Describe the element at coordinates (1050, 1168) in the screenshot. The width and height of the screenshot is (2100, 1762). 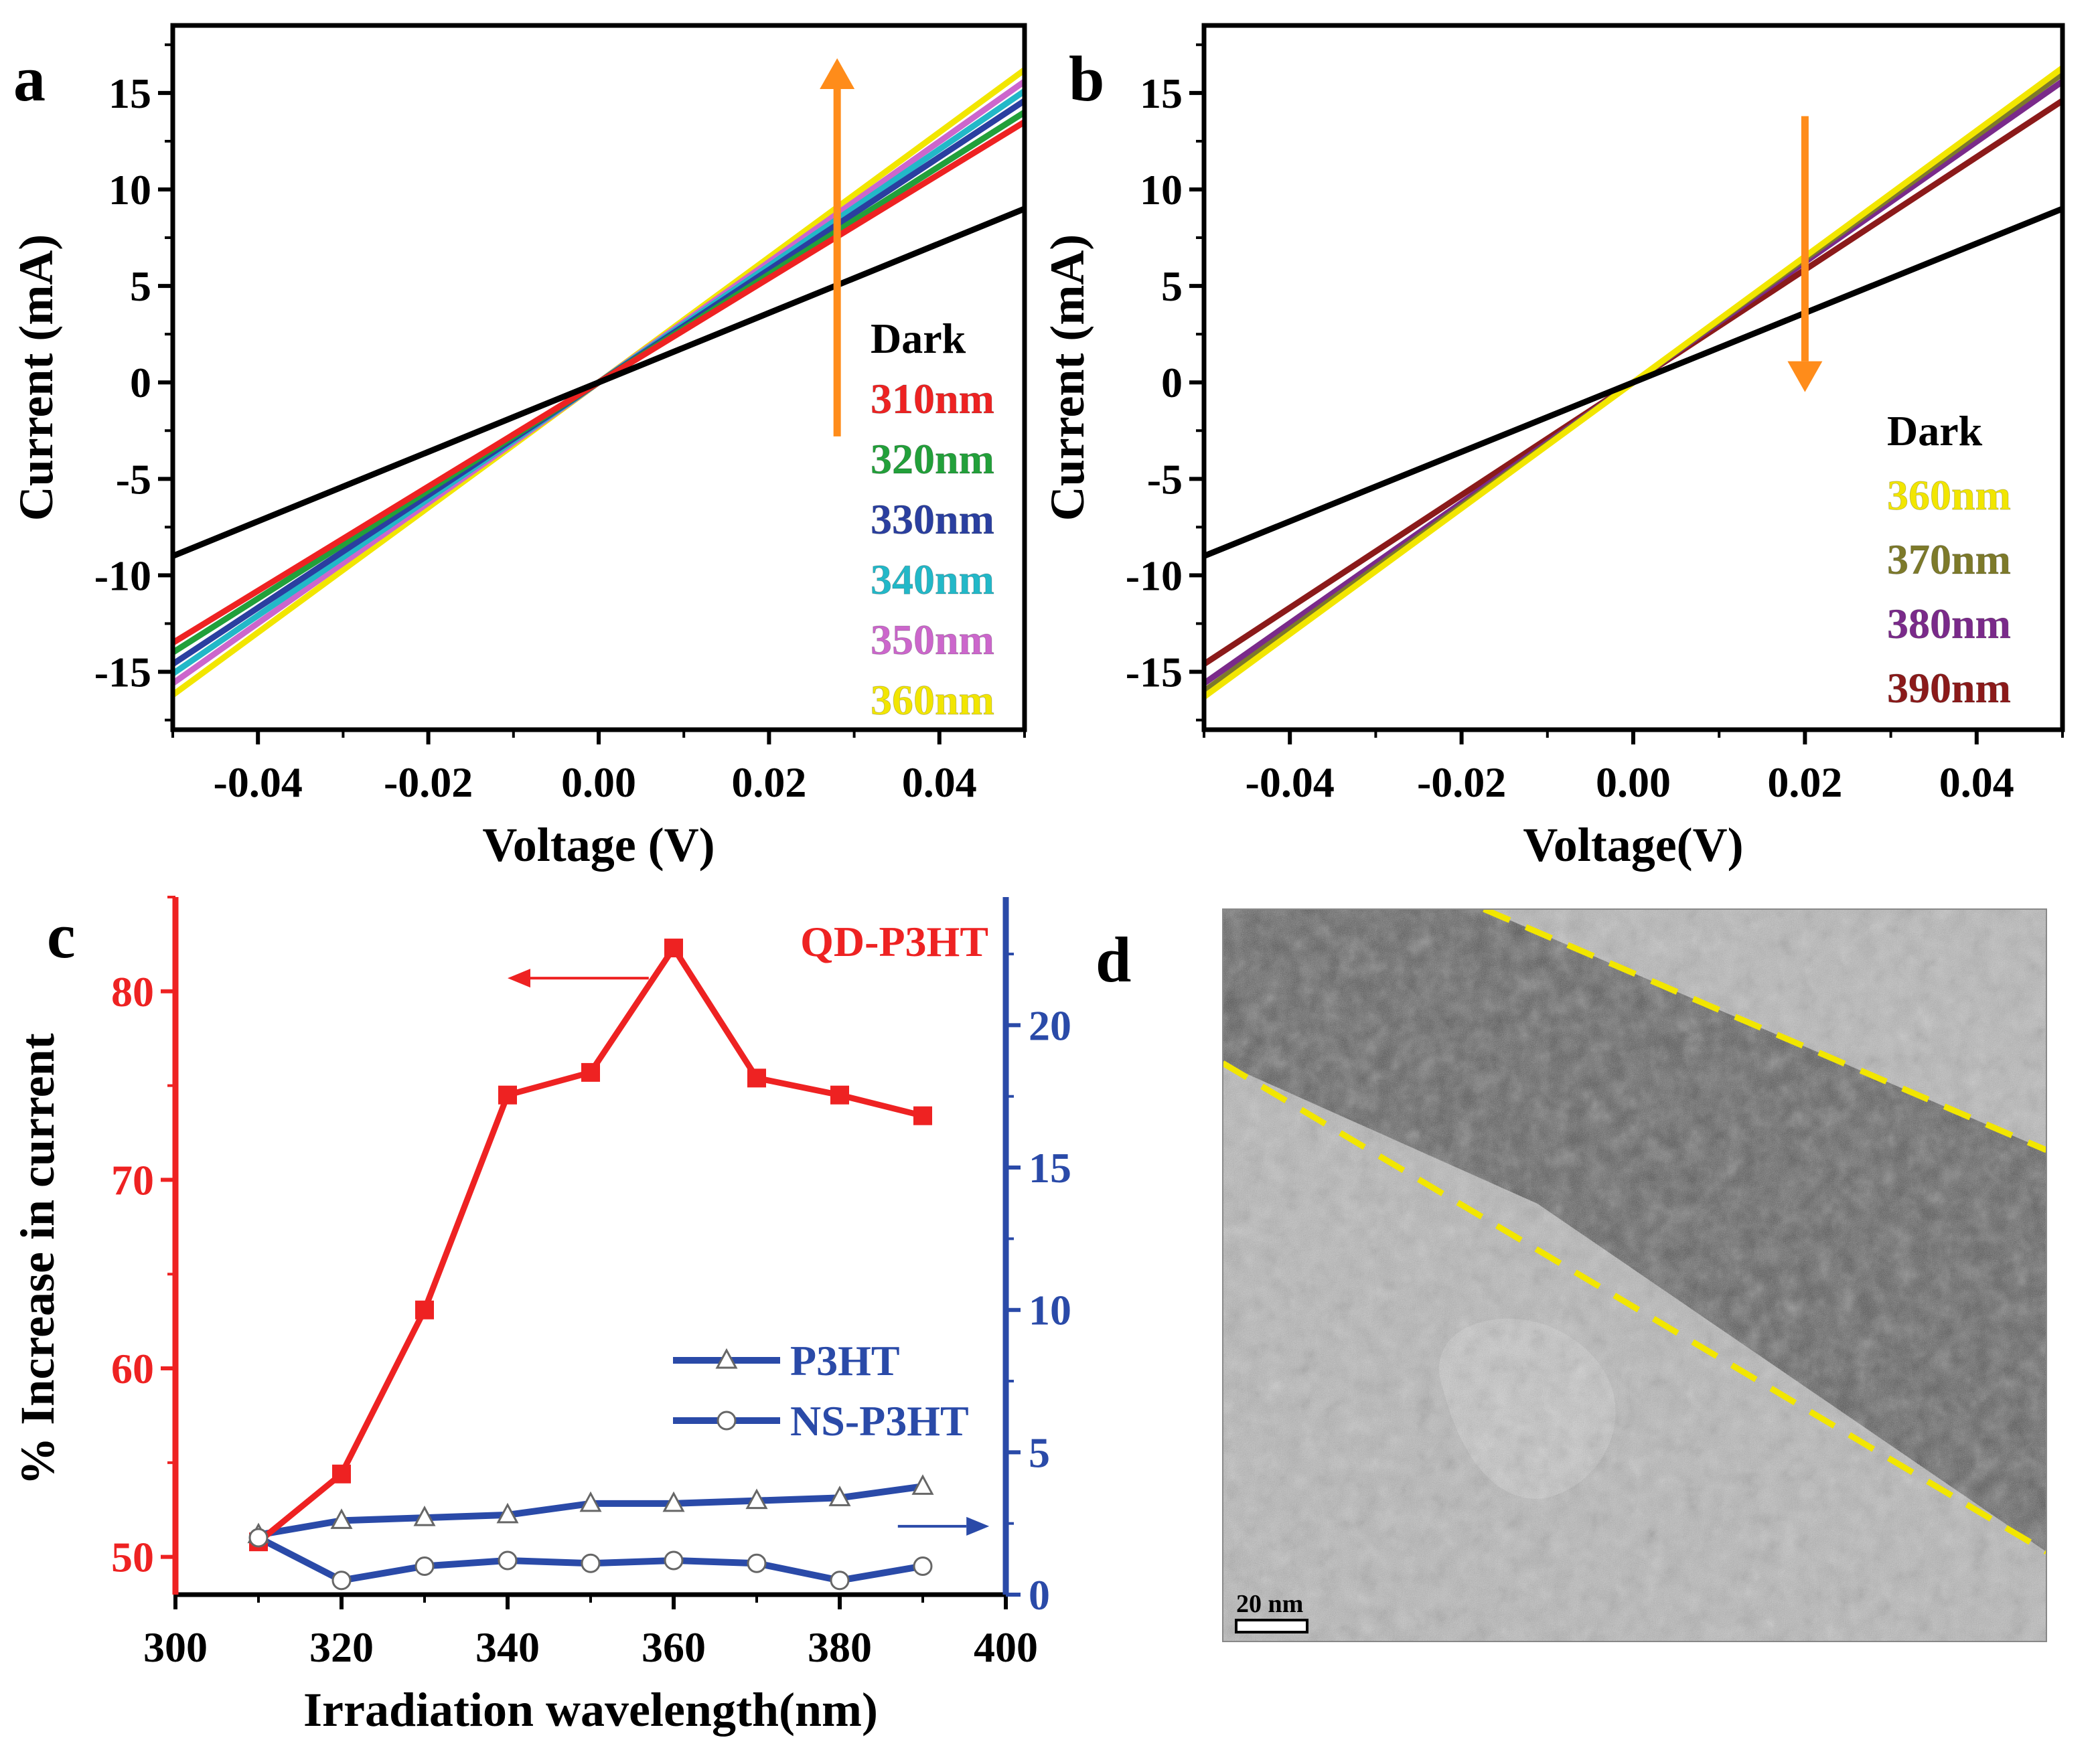
I see `y-right-tick-label: 15` at that location.